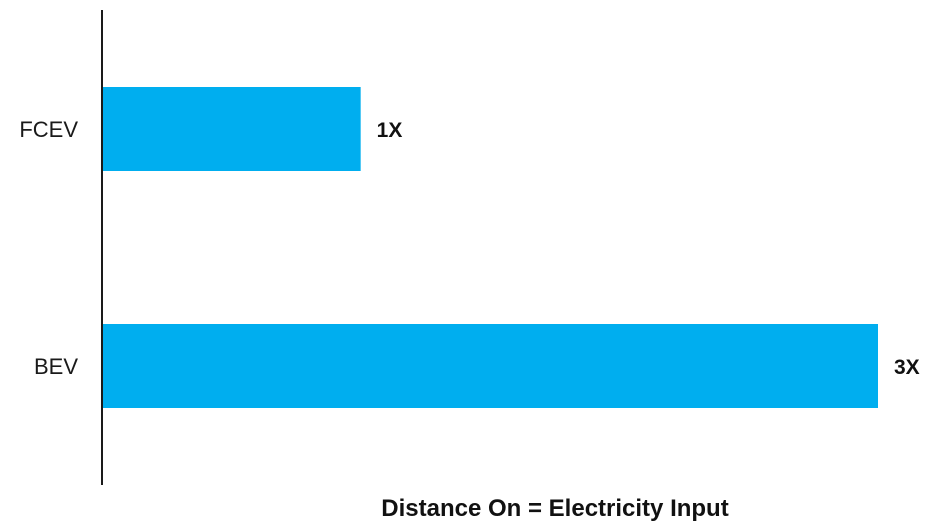 Image resolution: width=931 pixels, height=523 pixels. I want to click on category-labels: FCEV BEV, so click(48, 248).